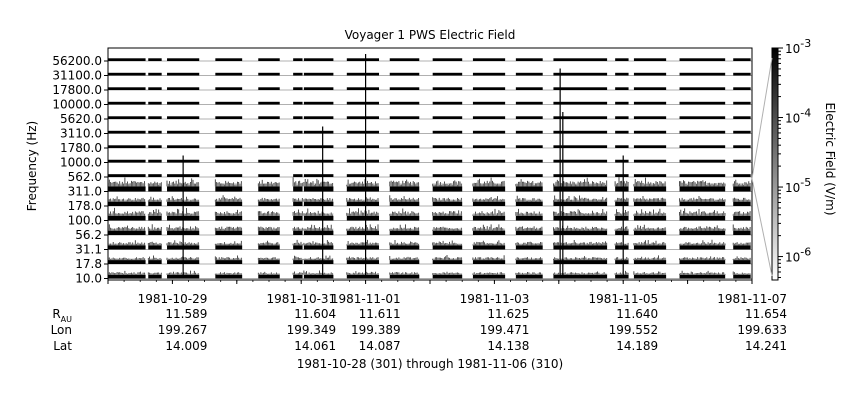 This screenshot has width=860, height=404. What do you see at coordinates (775, 164) in the screenshot?
I see `colorbar-bar` at bounding box center [775, 164].